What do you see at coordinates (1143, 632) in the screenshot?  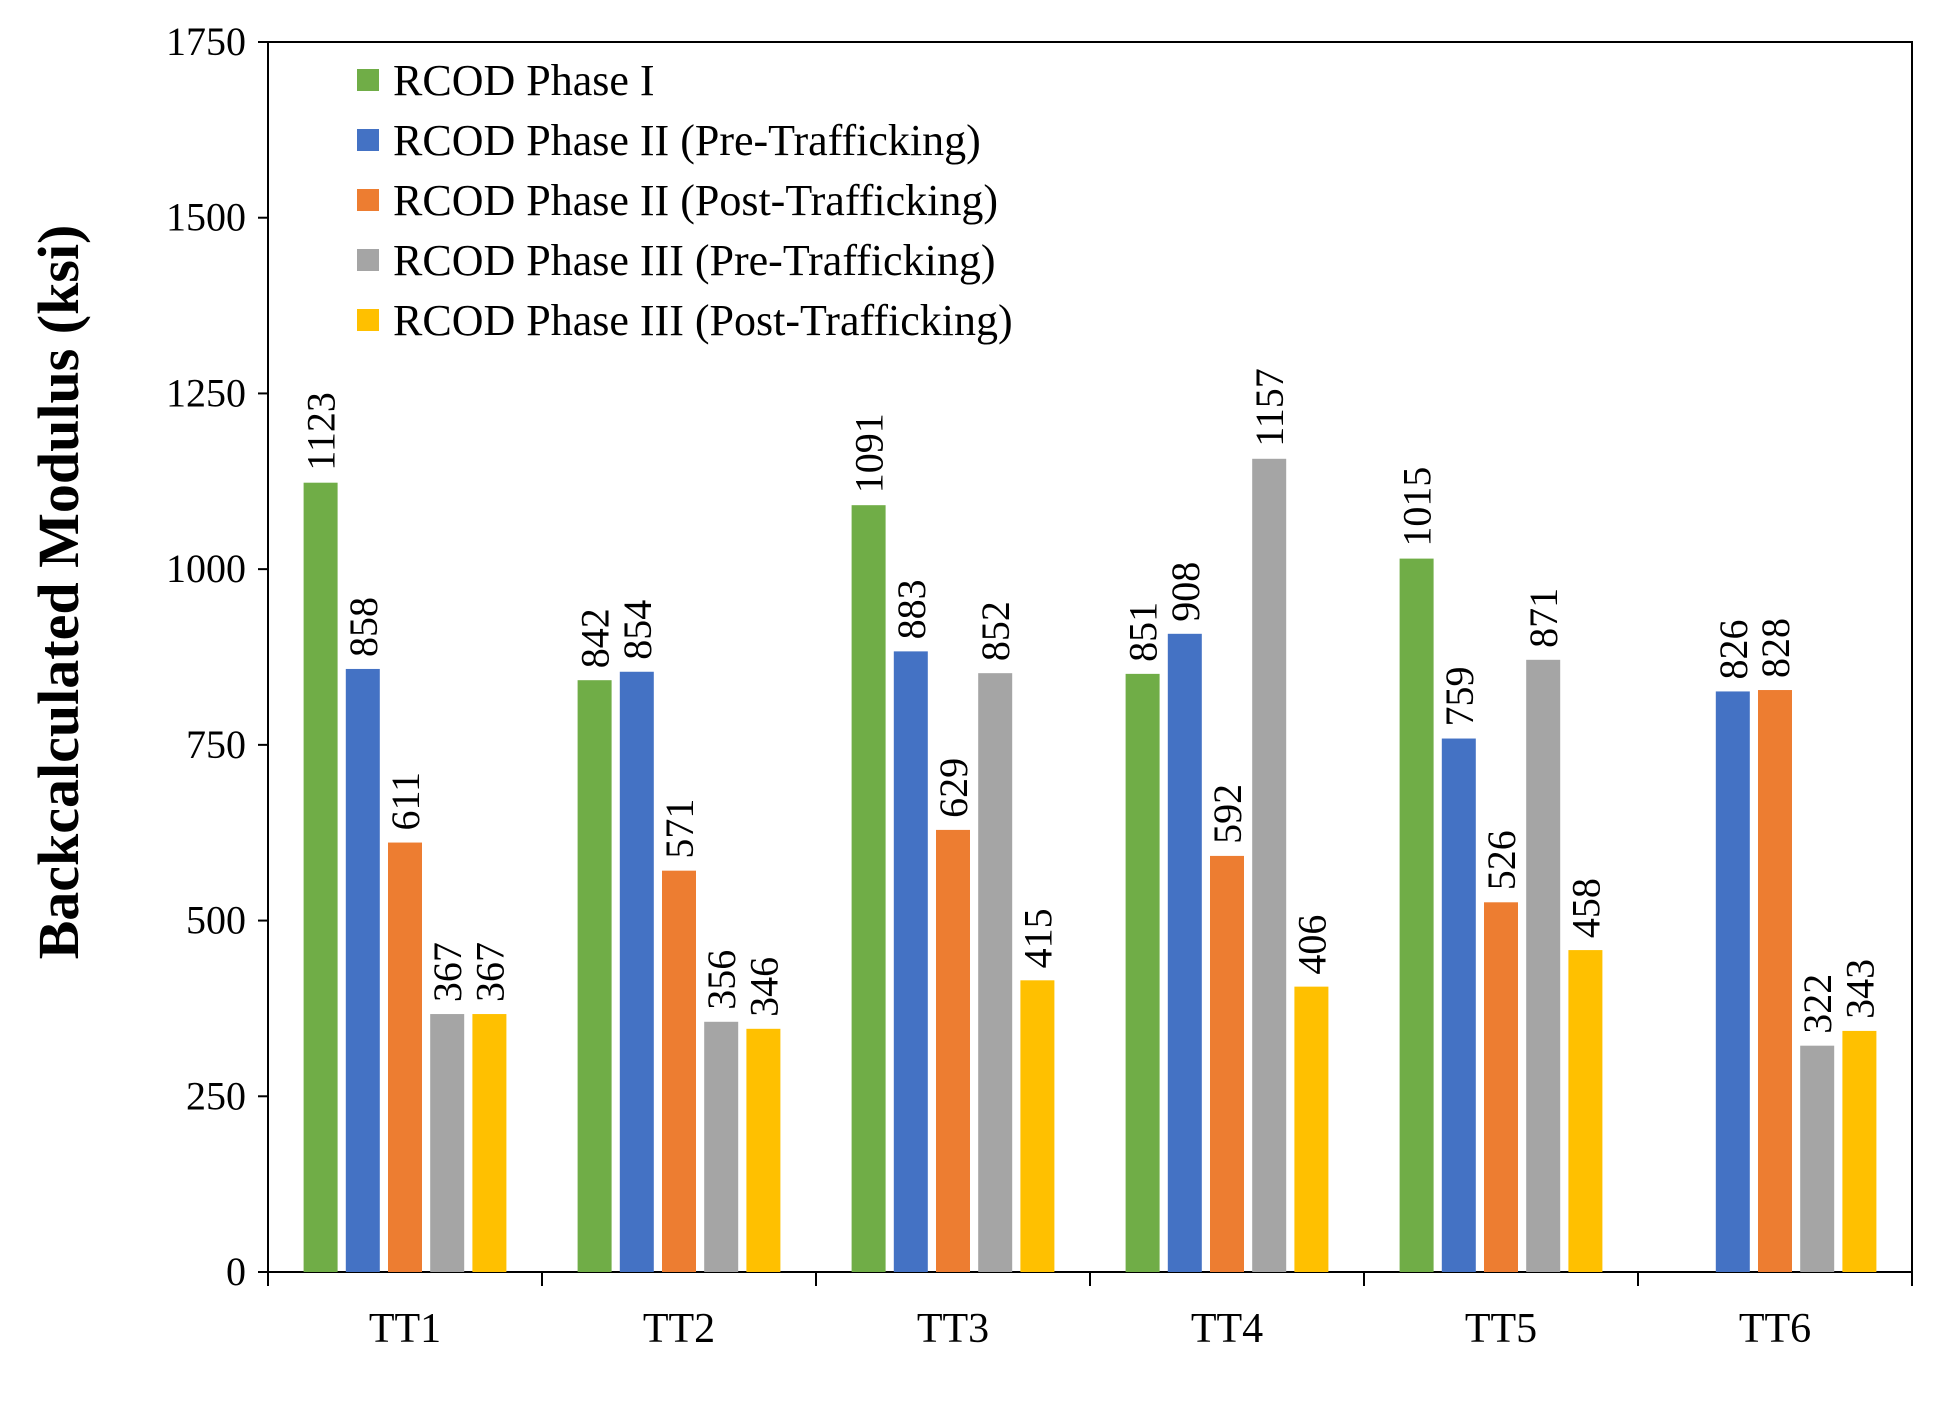 I see `bar-data-label: 851` at bounding box center [1143, 632].